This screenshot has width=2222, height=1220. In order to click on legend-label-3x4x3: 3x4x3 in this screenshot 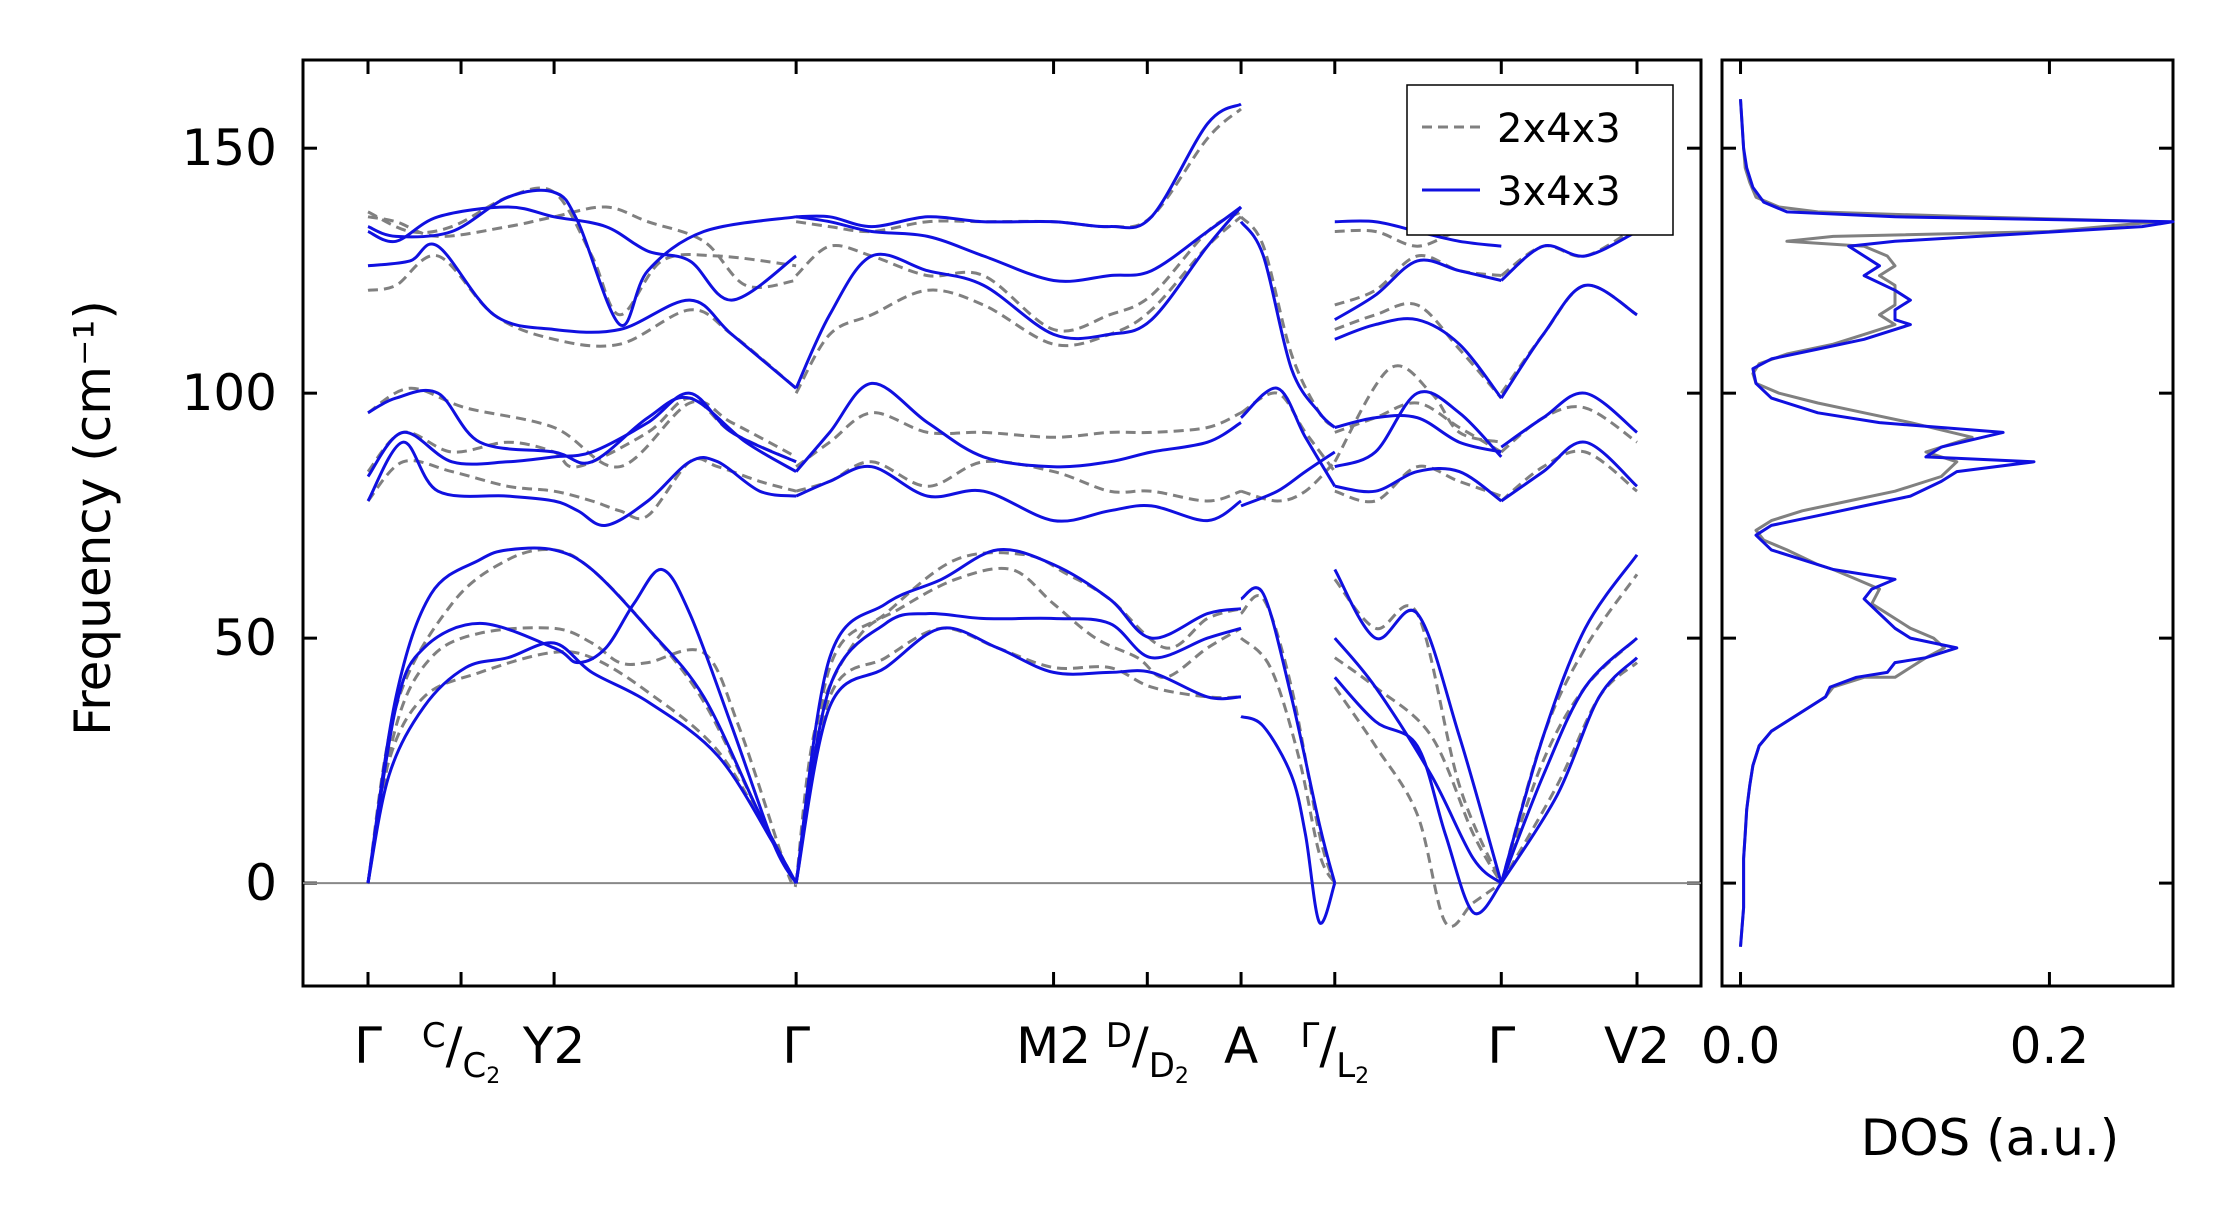, I will do `click(1559, 192)`.